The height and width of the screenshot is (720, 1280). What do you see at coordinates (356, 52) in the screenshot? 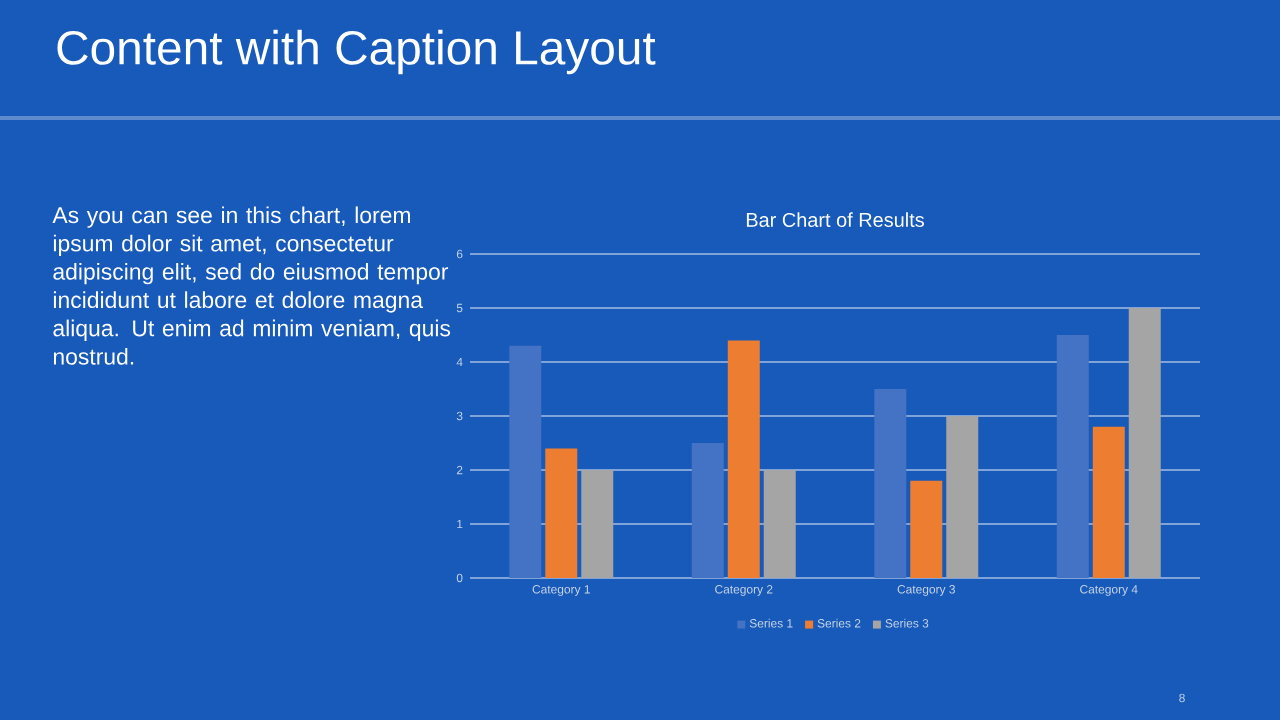
I see `text: Content with Caption Layout` at bounding box center [356, 52].